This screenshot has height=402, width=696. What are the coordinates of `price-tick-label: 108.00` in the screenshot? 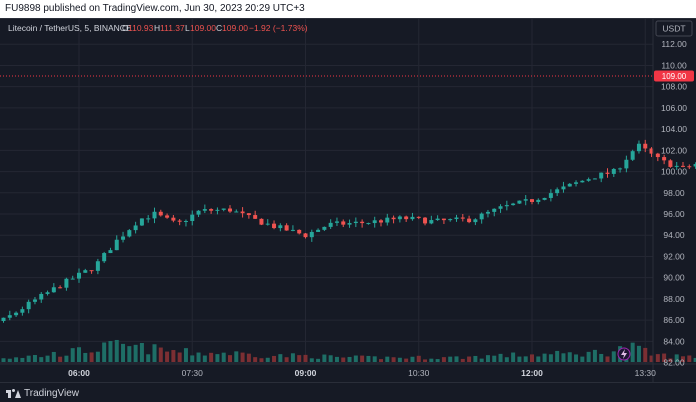 It's located at (674, 87).